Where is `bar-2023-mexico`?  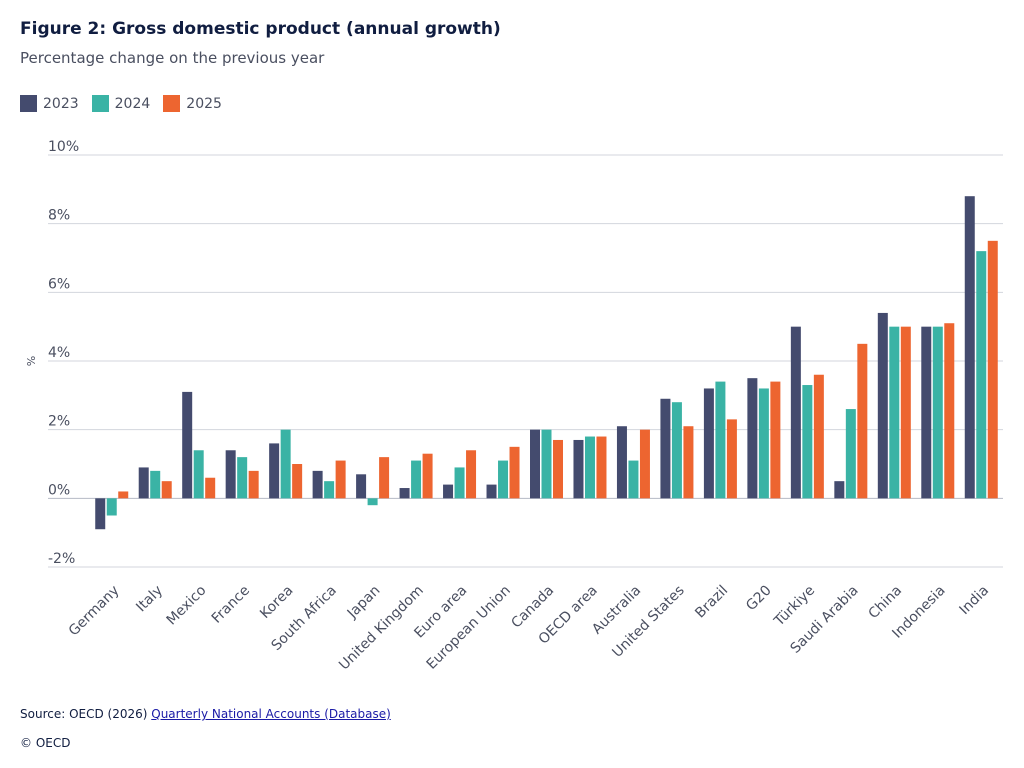 bar-2023-mexico is located at coordinates (187, 445).